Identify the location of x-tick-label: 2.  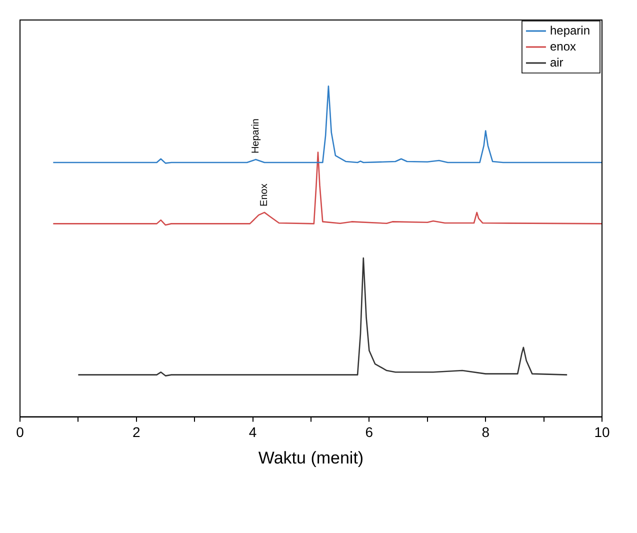
(136, 432).